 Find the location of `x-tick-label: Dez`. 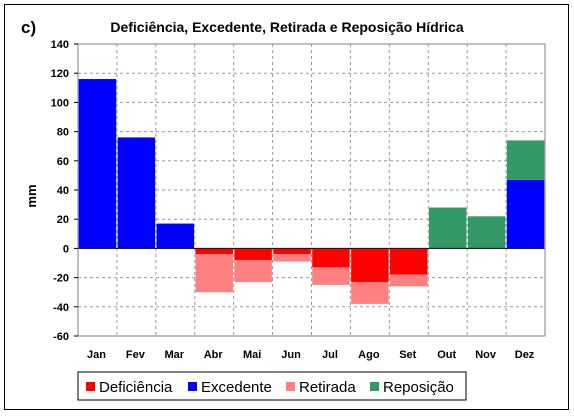

x-tick-label: Dez is located at coordinates (525, 355).